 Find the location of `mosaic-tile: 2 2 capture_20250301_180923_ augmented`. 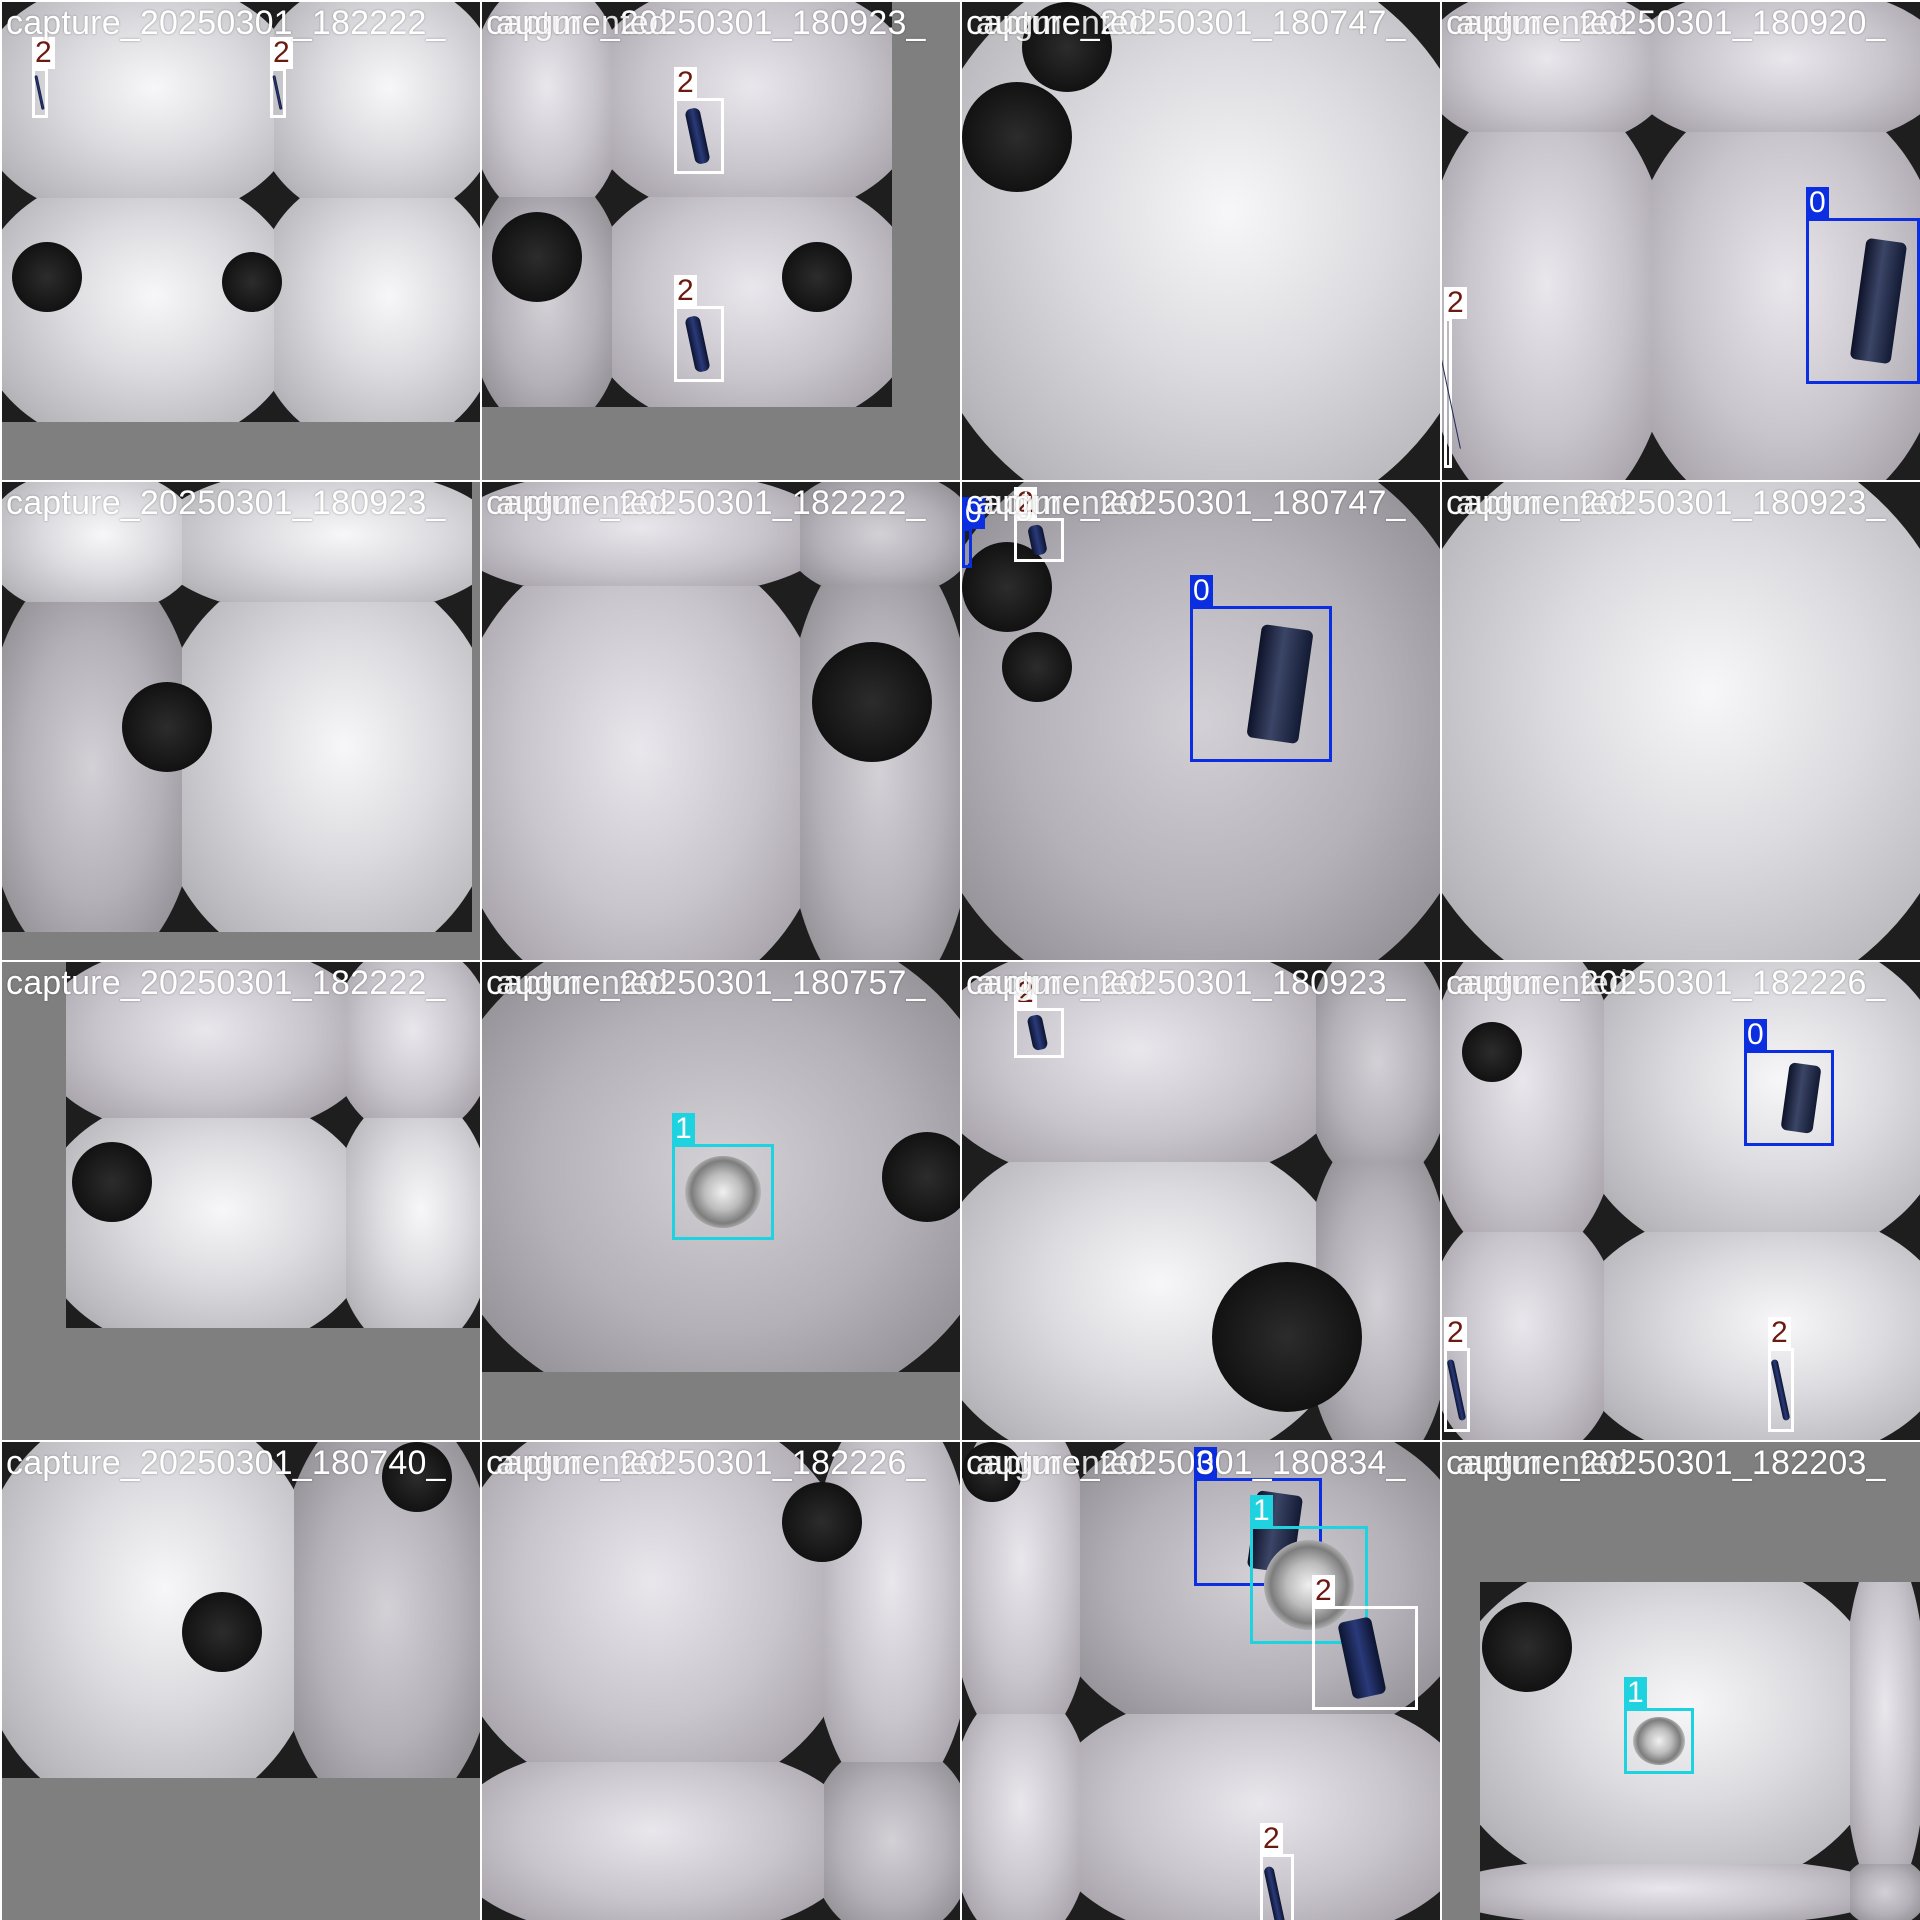

mosaic-tile: 2 2 capture_20250301_180923_ augmented is located at coordinates (721, 241).